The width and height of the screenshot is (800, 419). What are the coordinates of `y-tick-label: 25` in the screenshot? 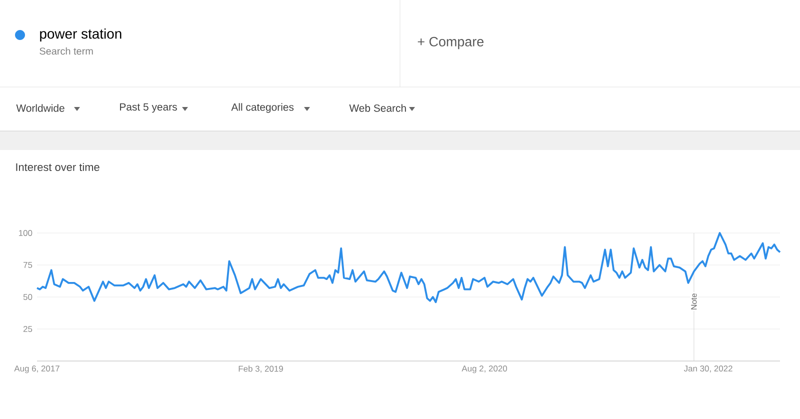 It's located at (27, 329).